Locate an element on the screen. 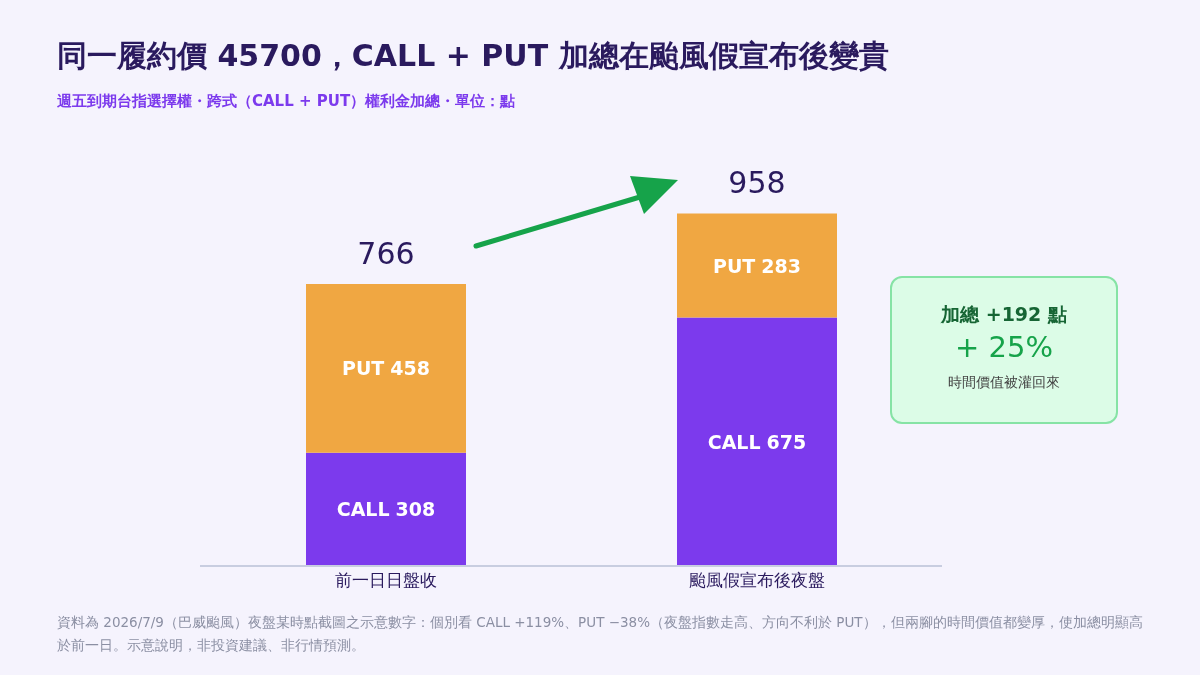 The width and height of the screenshot is (1200, 675). data-label: 458 is located at coordinates (410, 368).